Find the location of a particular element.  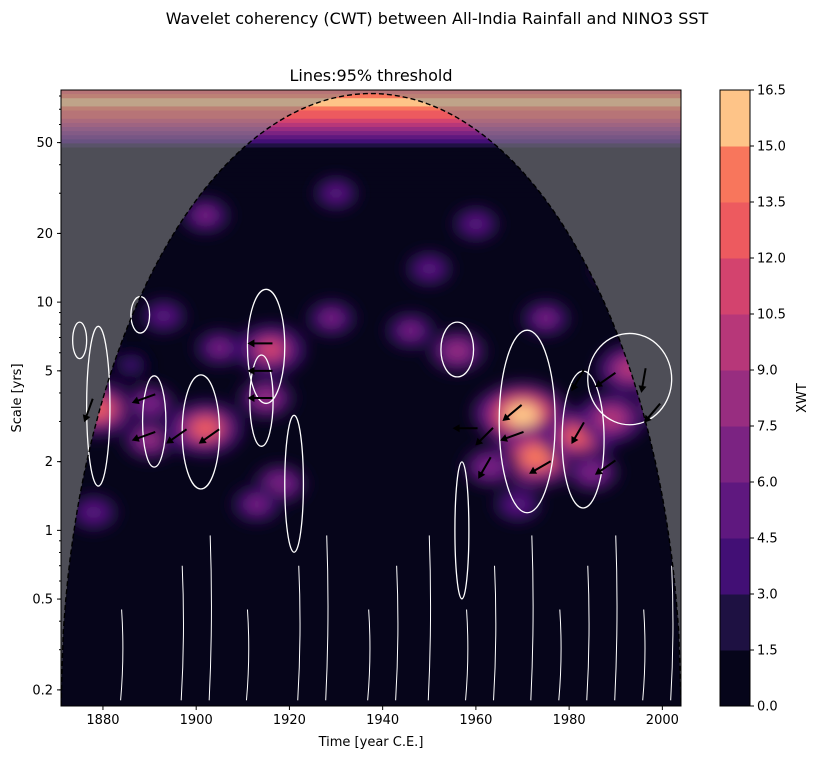

colorbar-tick-label: 16.5 is located at coordinates (771, 91).